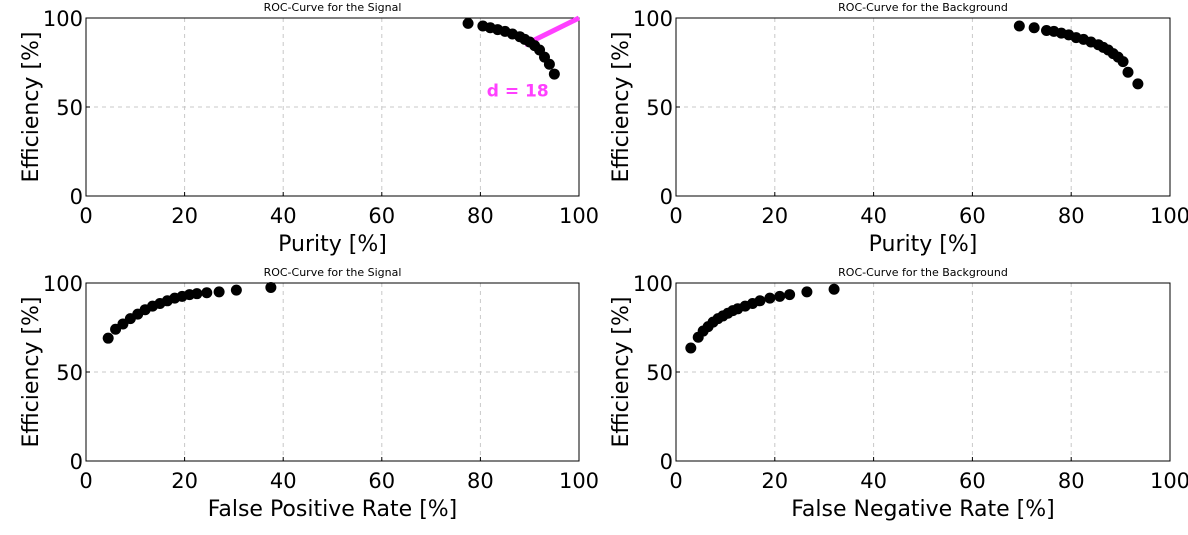  What do you see at coordinates (518, 92) in the screenshot?
I see `distance-label: d = 18` at bounding box center [518, 92].